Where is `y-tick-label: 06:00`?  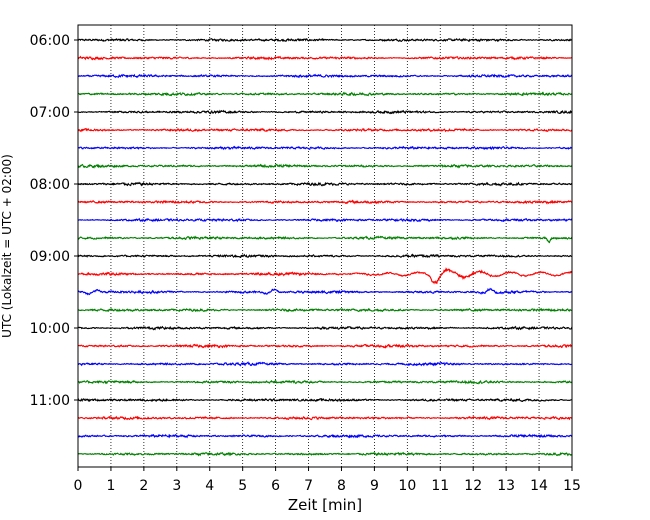 y-tick-label: 06:00 is located at coordinates (50, 41).